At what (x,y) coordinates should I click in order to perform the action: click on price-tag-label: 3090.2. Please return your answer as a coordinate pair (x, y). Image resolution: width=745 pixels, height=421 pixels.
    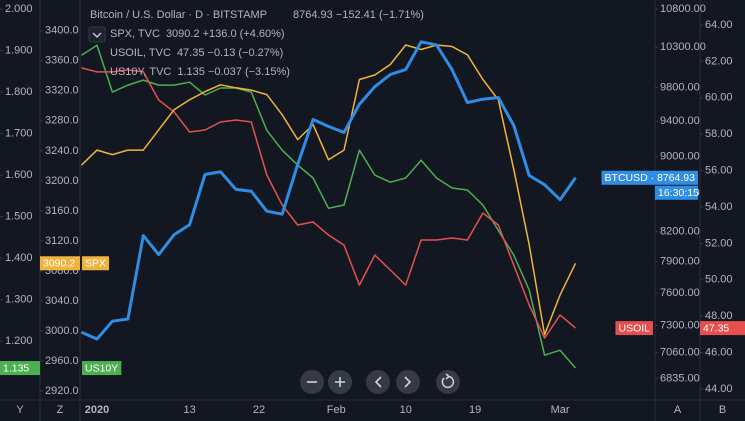
    Looking at the image, I should click on (59, 264).